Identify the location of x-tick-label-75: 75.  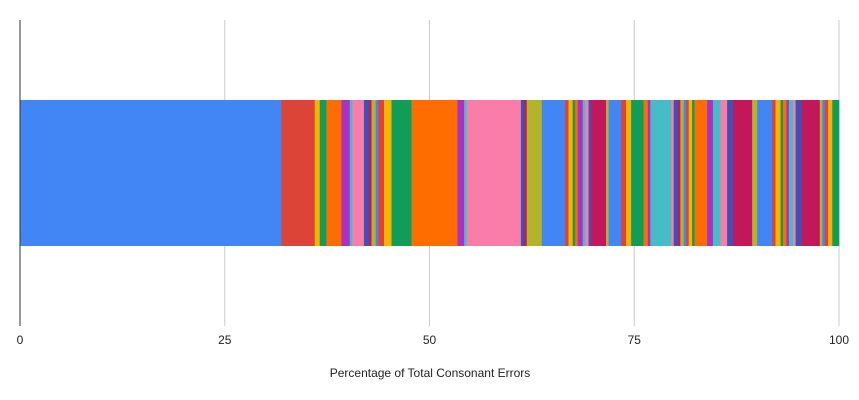
(635, 340).